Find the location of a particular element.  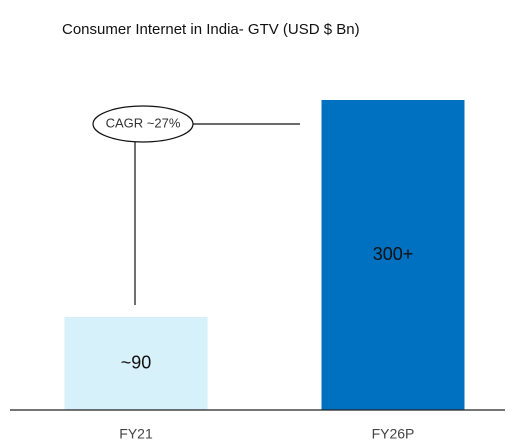

x-tick-label: FY21 is located at coordinates (136, 434).